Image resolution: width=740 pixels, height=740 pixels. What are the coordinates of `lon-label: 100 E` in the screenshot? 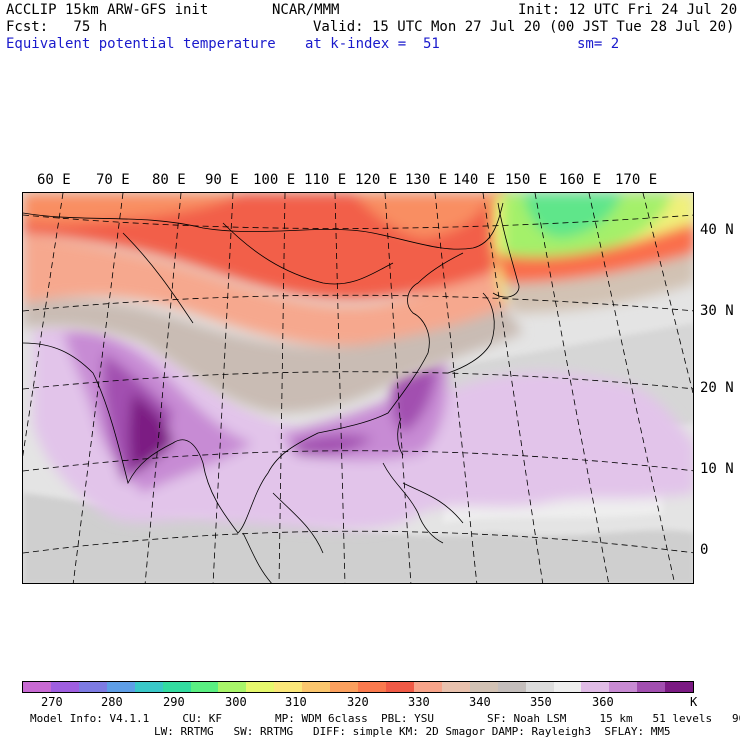 It's located at (274, 180).